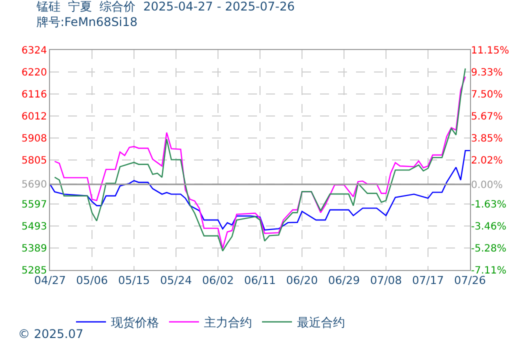 The height and width of the screenshot is (350, 520). What do you see at coordinates (487, 138) in the screenshot?
I see `y2-tick-label: 3.85%` at bounding box center [487, 138].